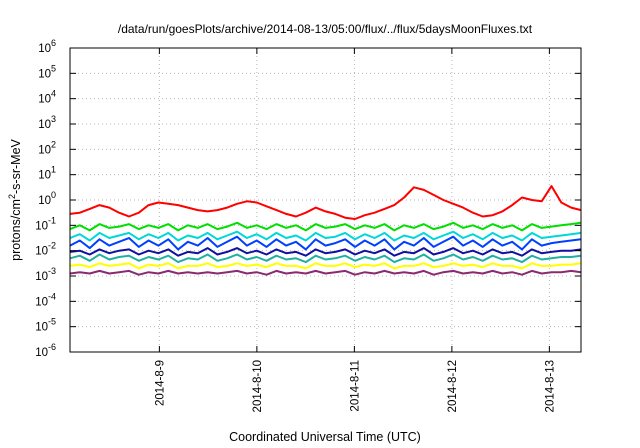  Describe the element at coordinates (160, 383) in the screenshot. I see `x-tick-label: 2014-8-9` at that location.